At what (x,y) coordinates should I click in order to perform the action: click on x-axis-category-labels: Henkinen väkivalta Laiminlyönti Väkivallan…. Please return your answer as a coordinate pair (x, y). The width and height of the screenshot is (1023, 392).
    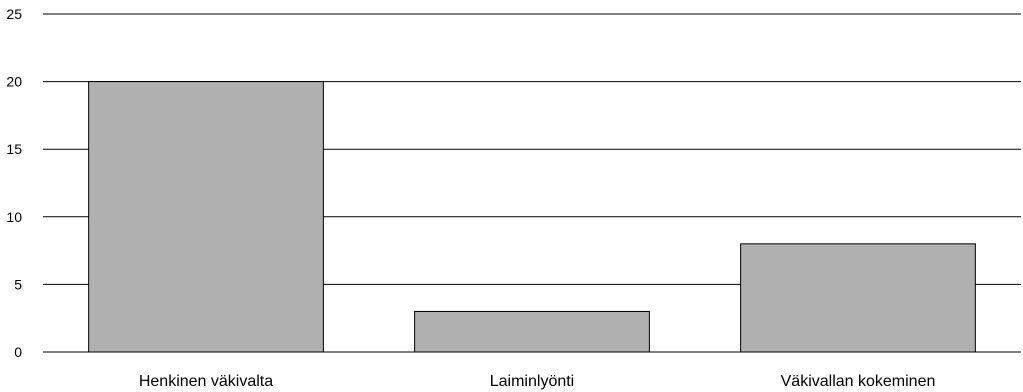
    Looking at the image, I should click on (537, 381).